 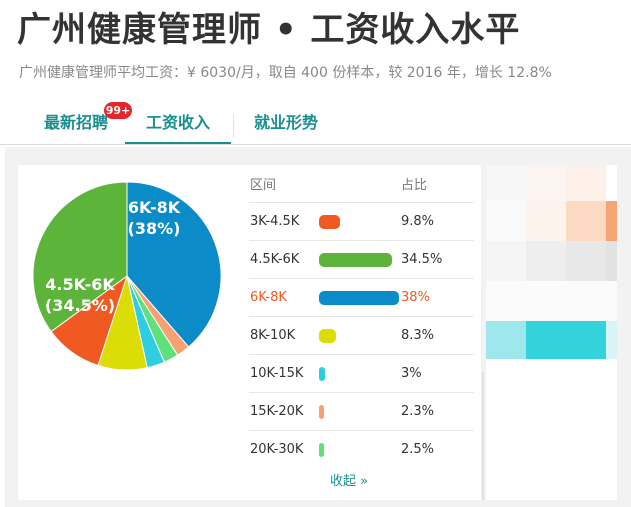 What do you see at coordinates (118, 110) in the screenshot?
I see `notification-badge: 99+` at bounding box center [118, 110].